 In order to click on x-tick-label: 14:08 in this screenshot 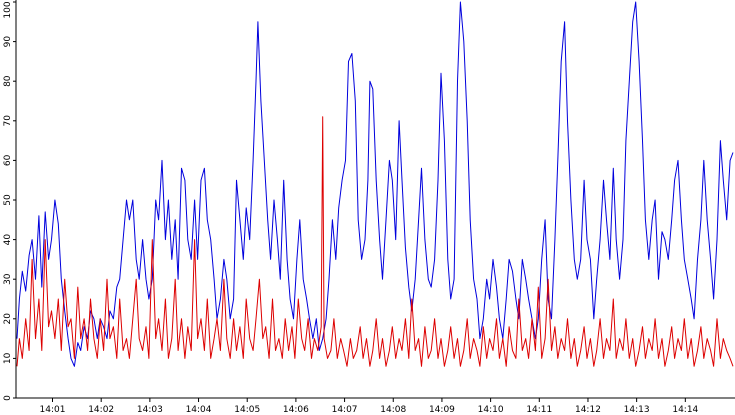, I will do `click(393, 410)`.